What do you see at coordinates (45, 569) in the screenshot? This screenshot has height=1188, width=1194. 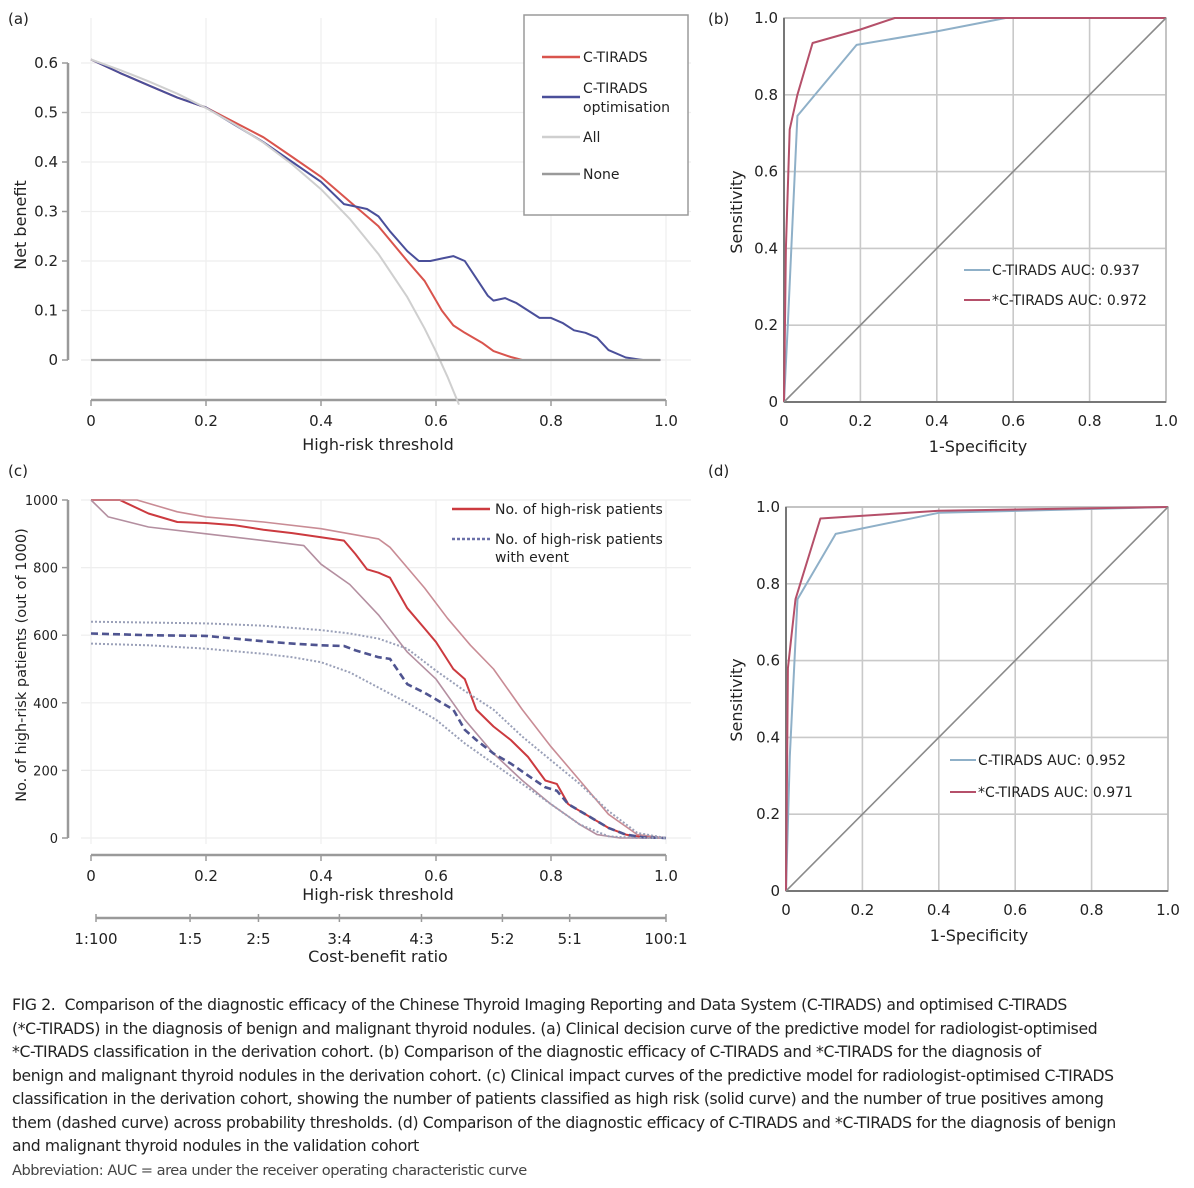 I see `y-tick-label: 800` at bounding box center [45, 569].